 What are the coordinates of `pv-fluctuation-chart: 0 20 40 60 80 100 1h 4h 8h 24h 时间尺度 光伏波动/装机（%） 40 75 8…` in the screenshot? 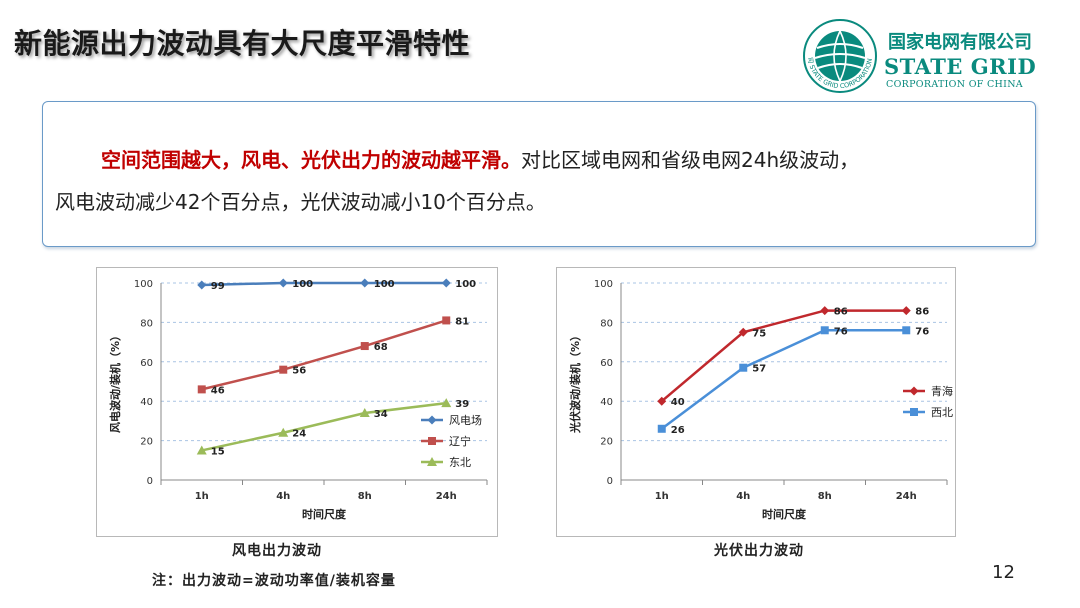 It's located at (760, 400).